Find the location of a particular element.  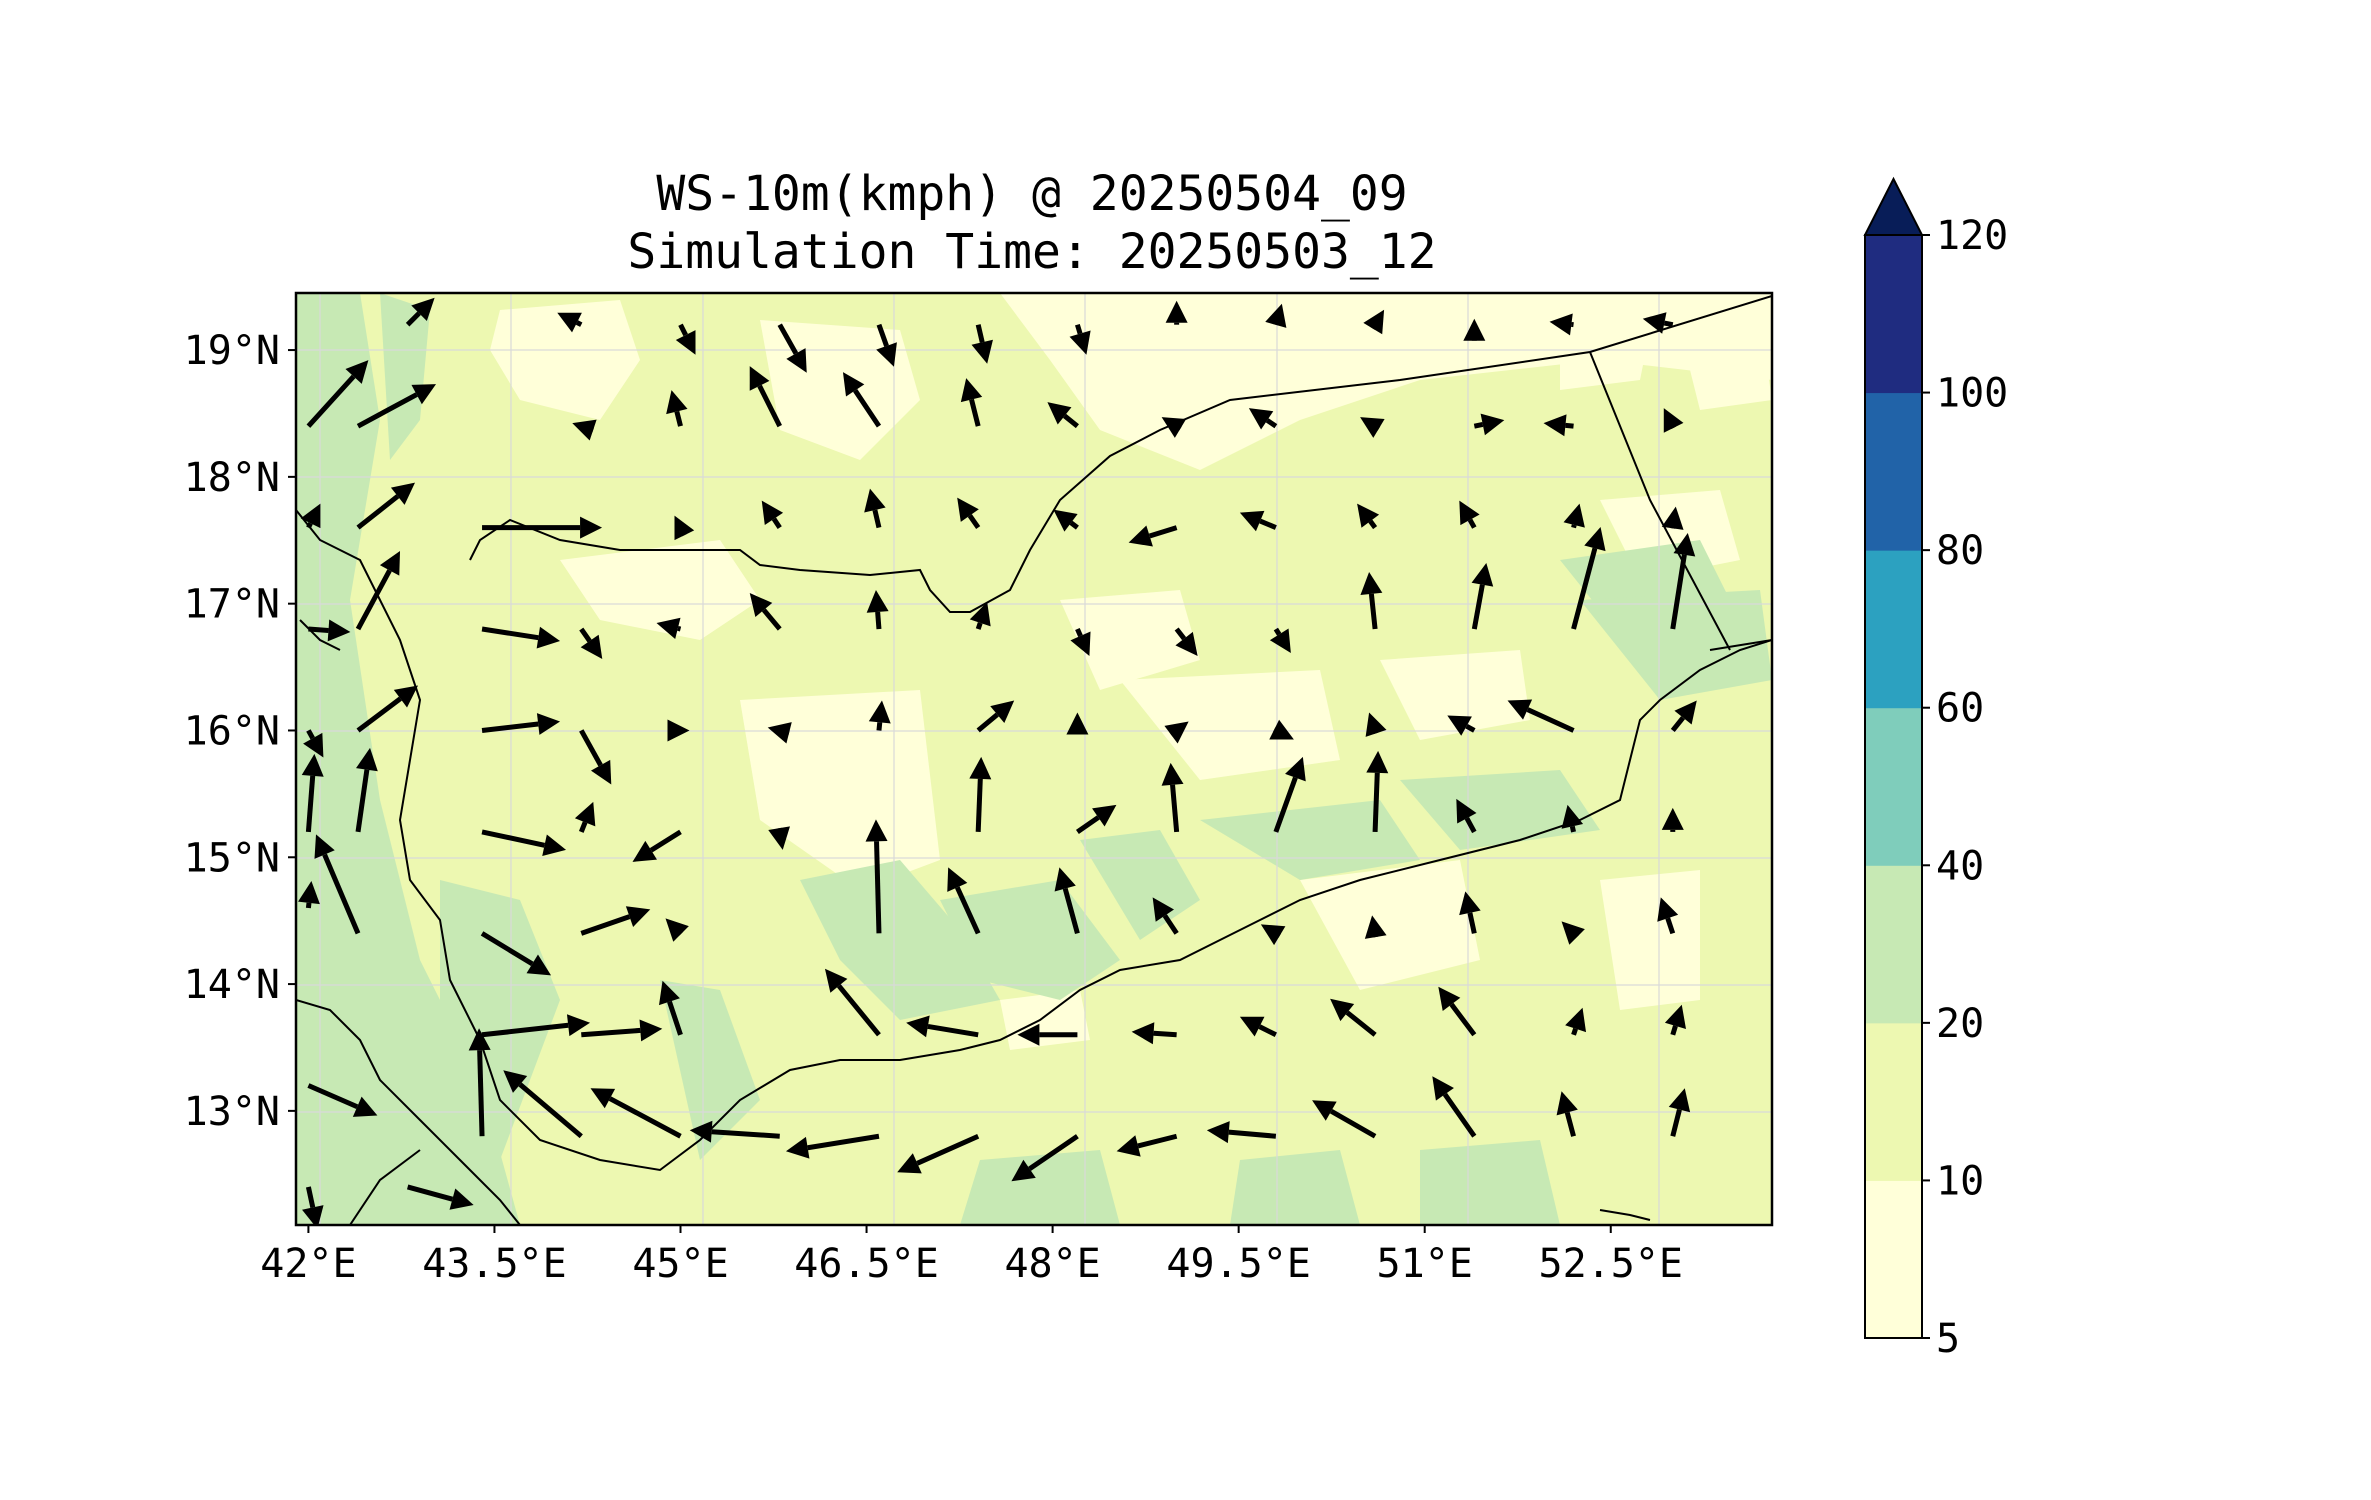

lat-tick-label: 17°N is located at coordinates (232, 605).